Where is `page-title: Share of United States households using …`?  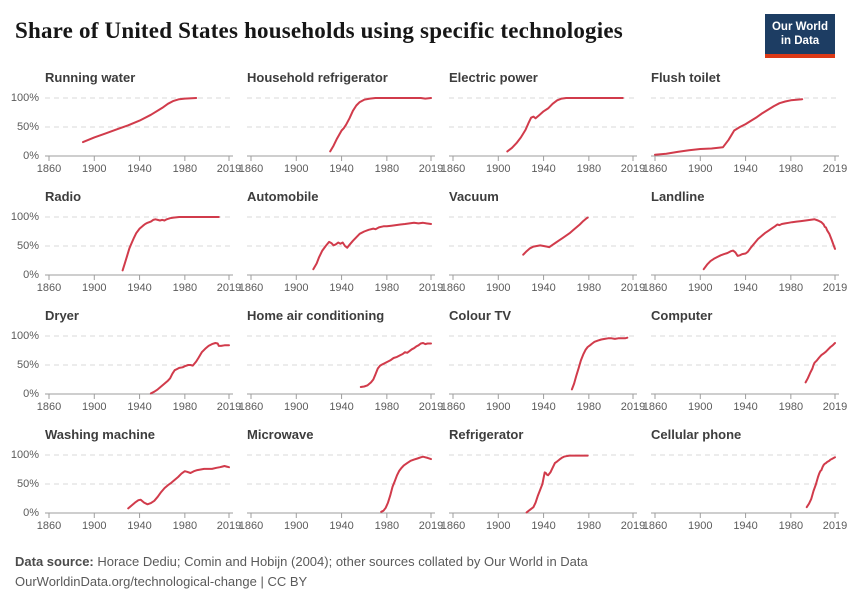
page-title: Share of United States households using … is located at coordinates (319, 30).